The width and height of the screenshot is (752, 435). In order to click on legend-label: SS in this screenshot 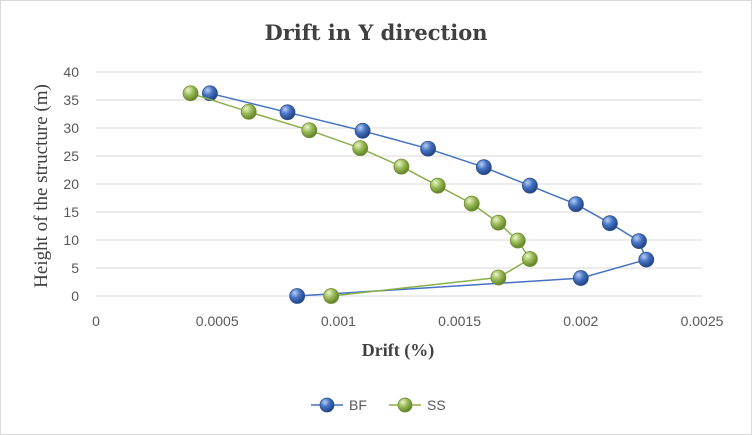, I will do `click(436, 405)`.